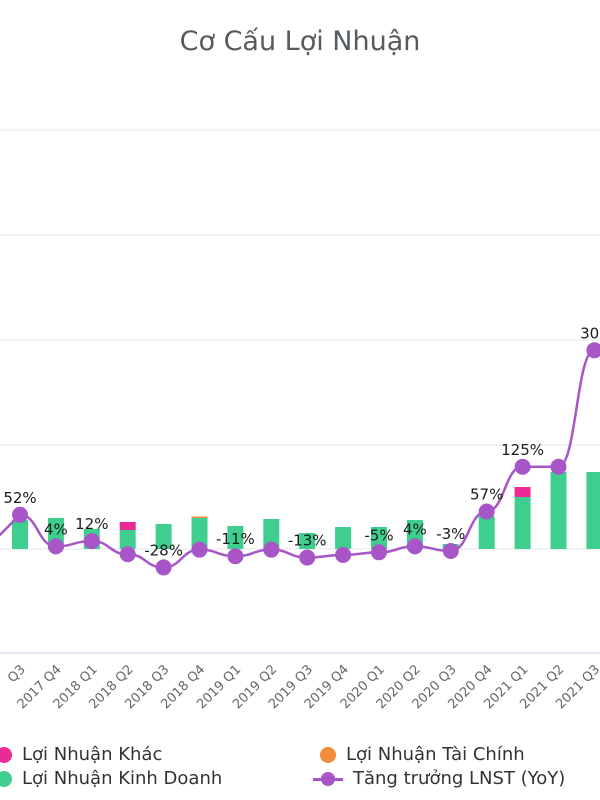 This screenshot has width=600, height=800. What do you see at coordinates (328, 754) in the screenshot?
I see `legend-marker-taichinh` at bounding box center [328, 754].